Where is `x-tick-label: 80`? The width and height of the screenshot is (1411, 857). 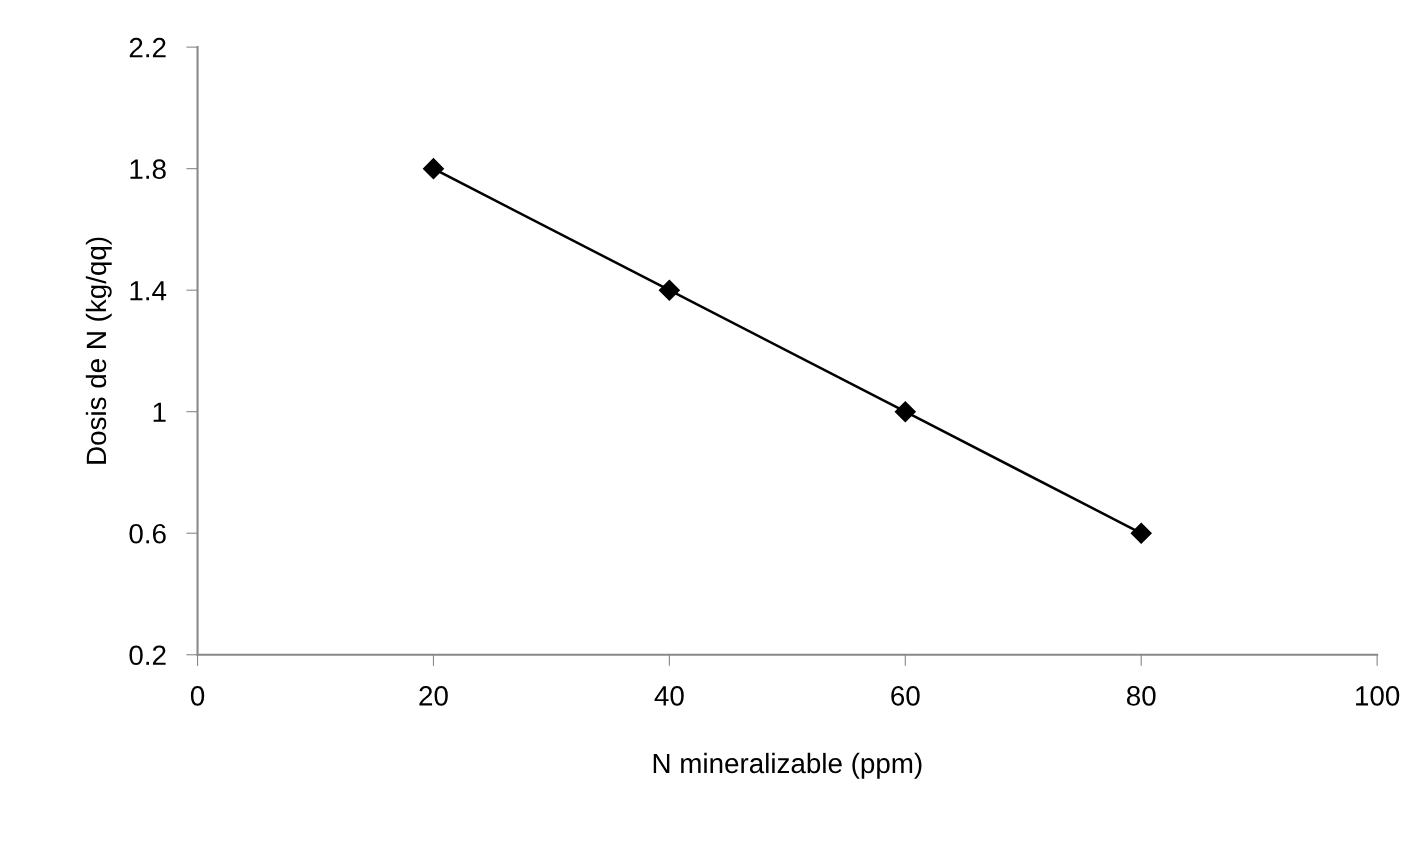
x-tick-label: 80 is located at coordinates (1141, 696).